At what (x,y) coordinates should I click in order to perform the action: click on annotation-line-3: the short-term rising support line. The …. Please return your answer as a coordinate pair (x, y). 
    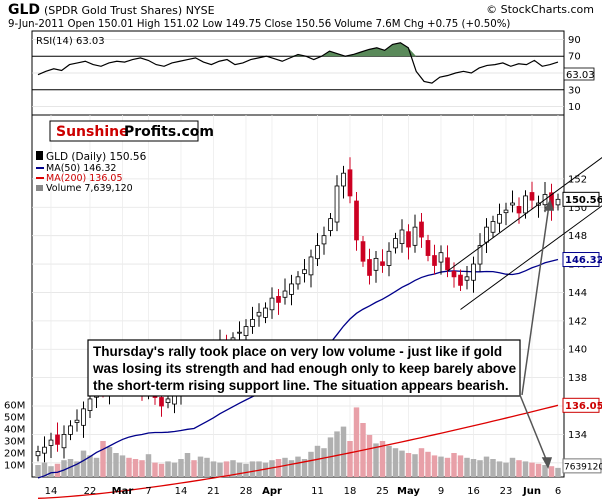
    Looking at the image, I should click on (301, 385).